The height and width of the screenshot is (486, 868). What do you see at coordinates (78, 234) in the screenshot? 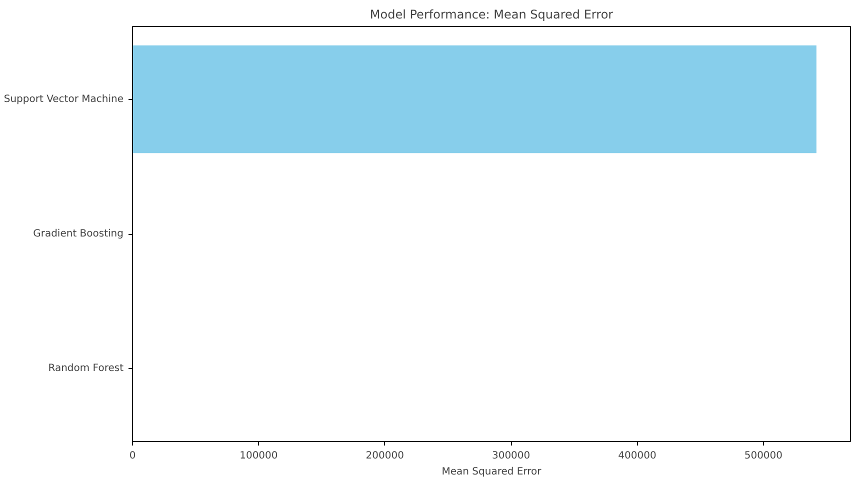
I see `y-tick-label: Gradient Boosting` at bounding box center [78, 234].